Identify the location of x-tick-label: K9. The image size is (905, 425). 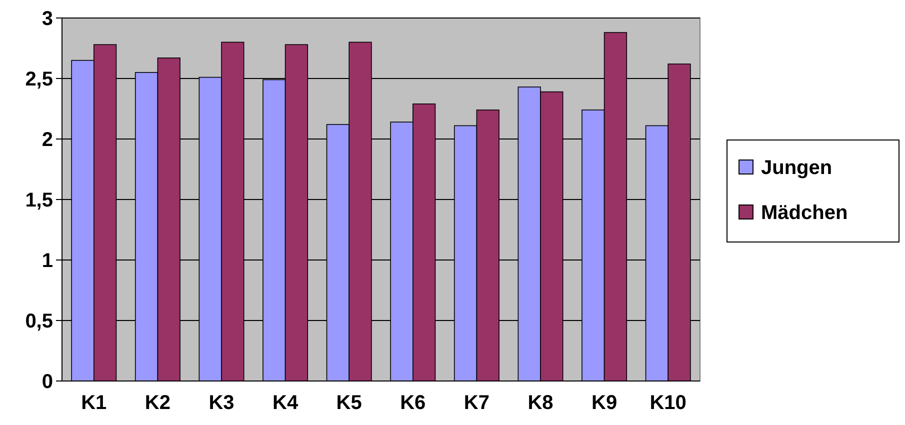
(605, 403).